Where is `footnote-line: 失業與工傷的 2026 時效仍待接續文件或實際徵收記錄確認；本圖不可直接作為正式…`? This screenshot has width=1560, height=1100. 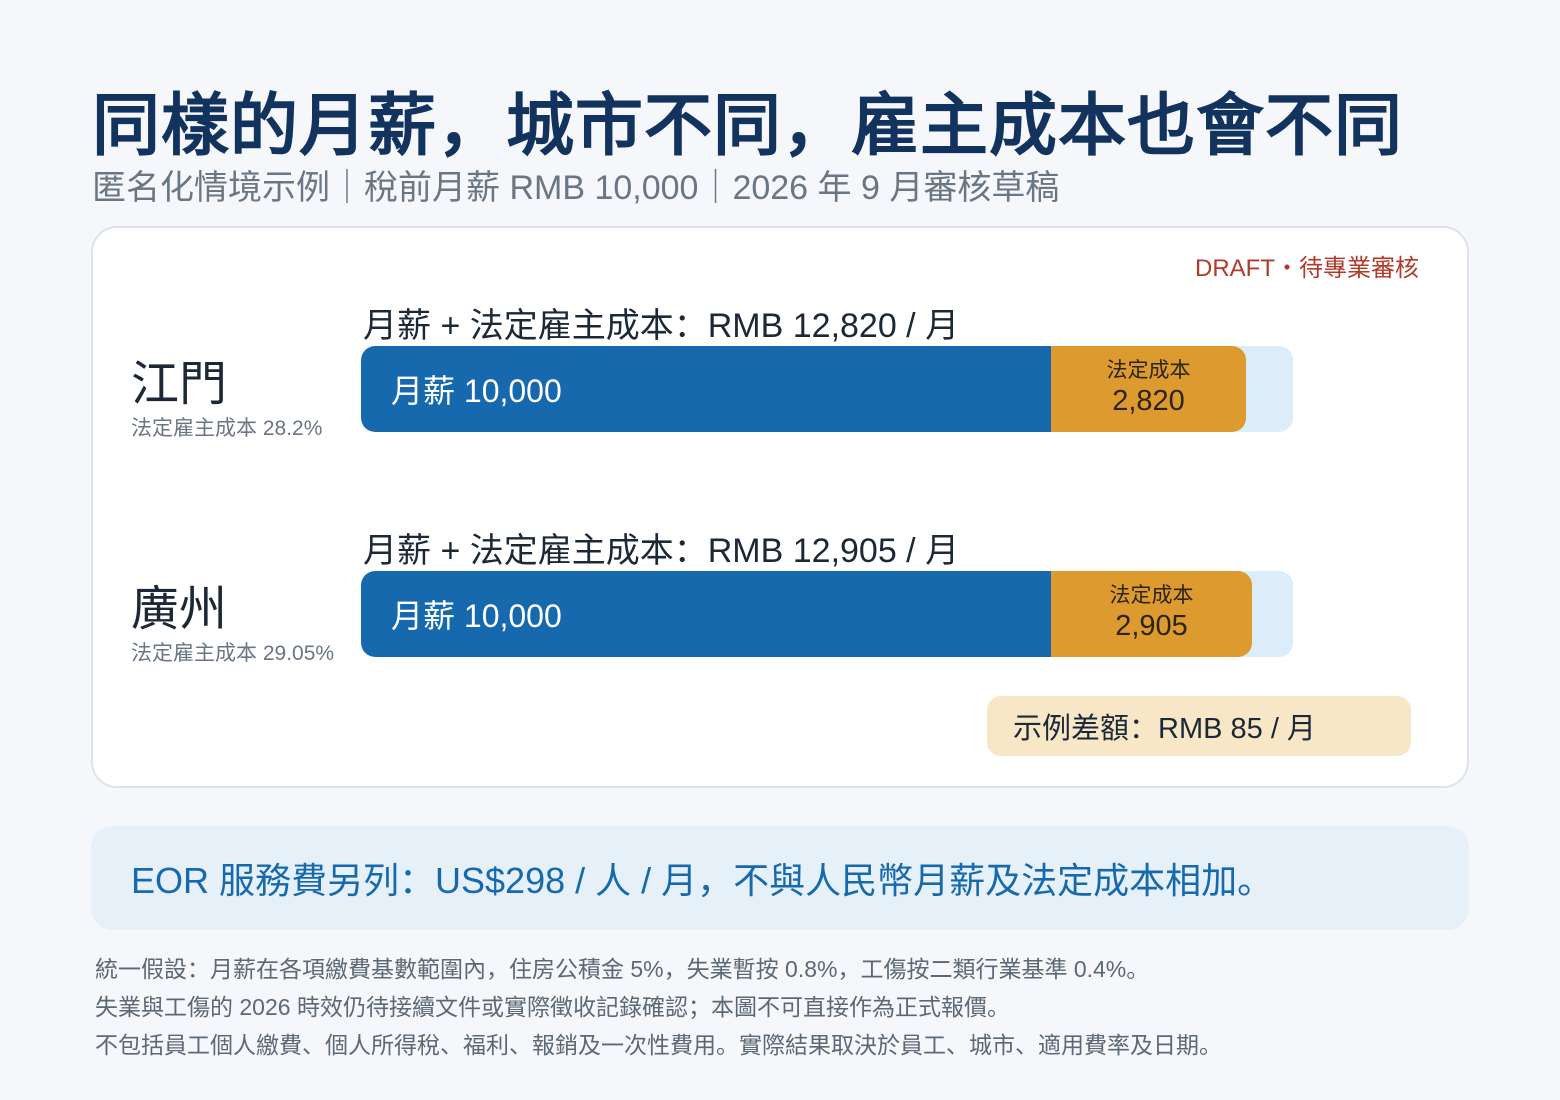 footnote-line: 失業與工傷的 2026 時效仍待接續文件或實際徵收記錄確認；本圖不可直接作為正式… is located at coordinates (552, 1007).